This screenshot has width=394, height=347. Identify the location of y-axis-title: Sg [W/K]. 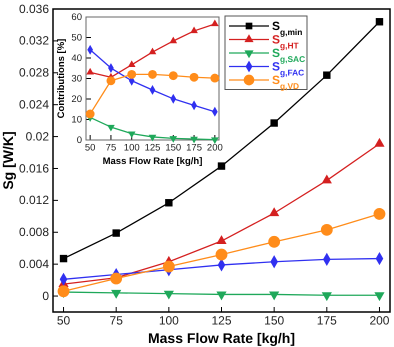
(8, 160).